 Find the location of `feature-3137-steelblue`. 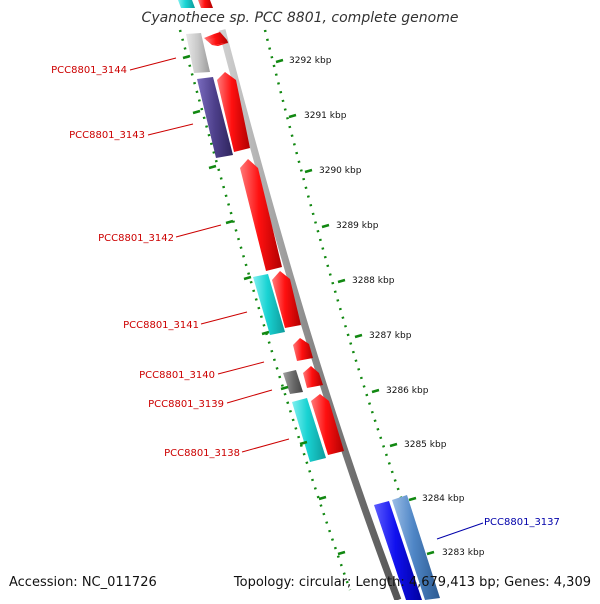

feature-3137-steelblue is located at coordinates (416, 547).